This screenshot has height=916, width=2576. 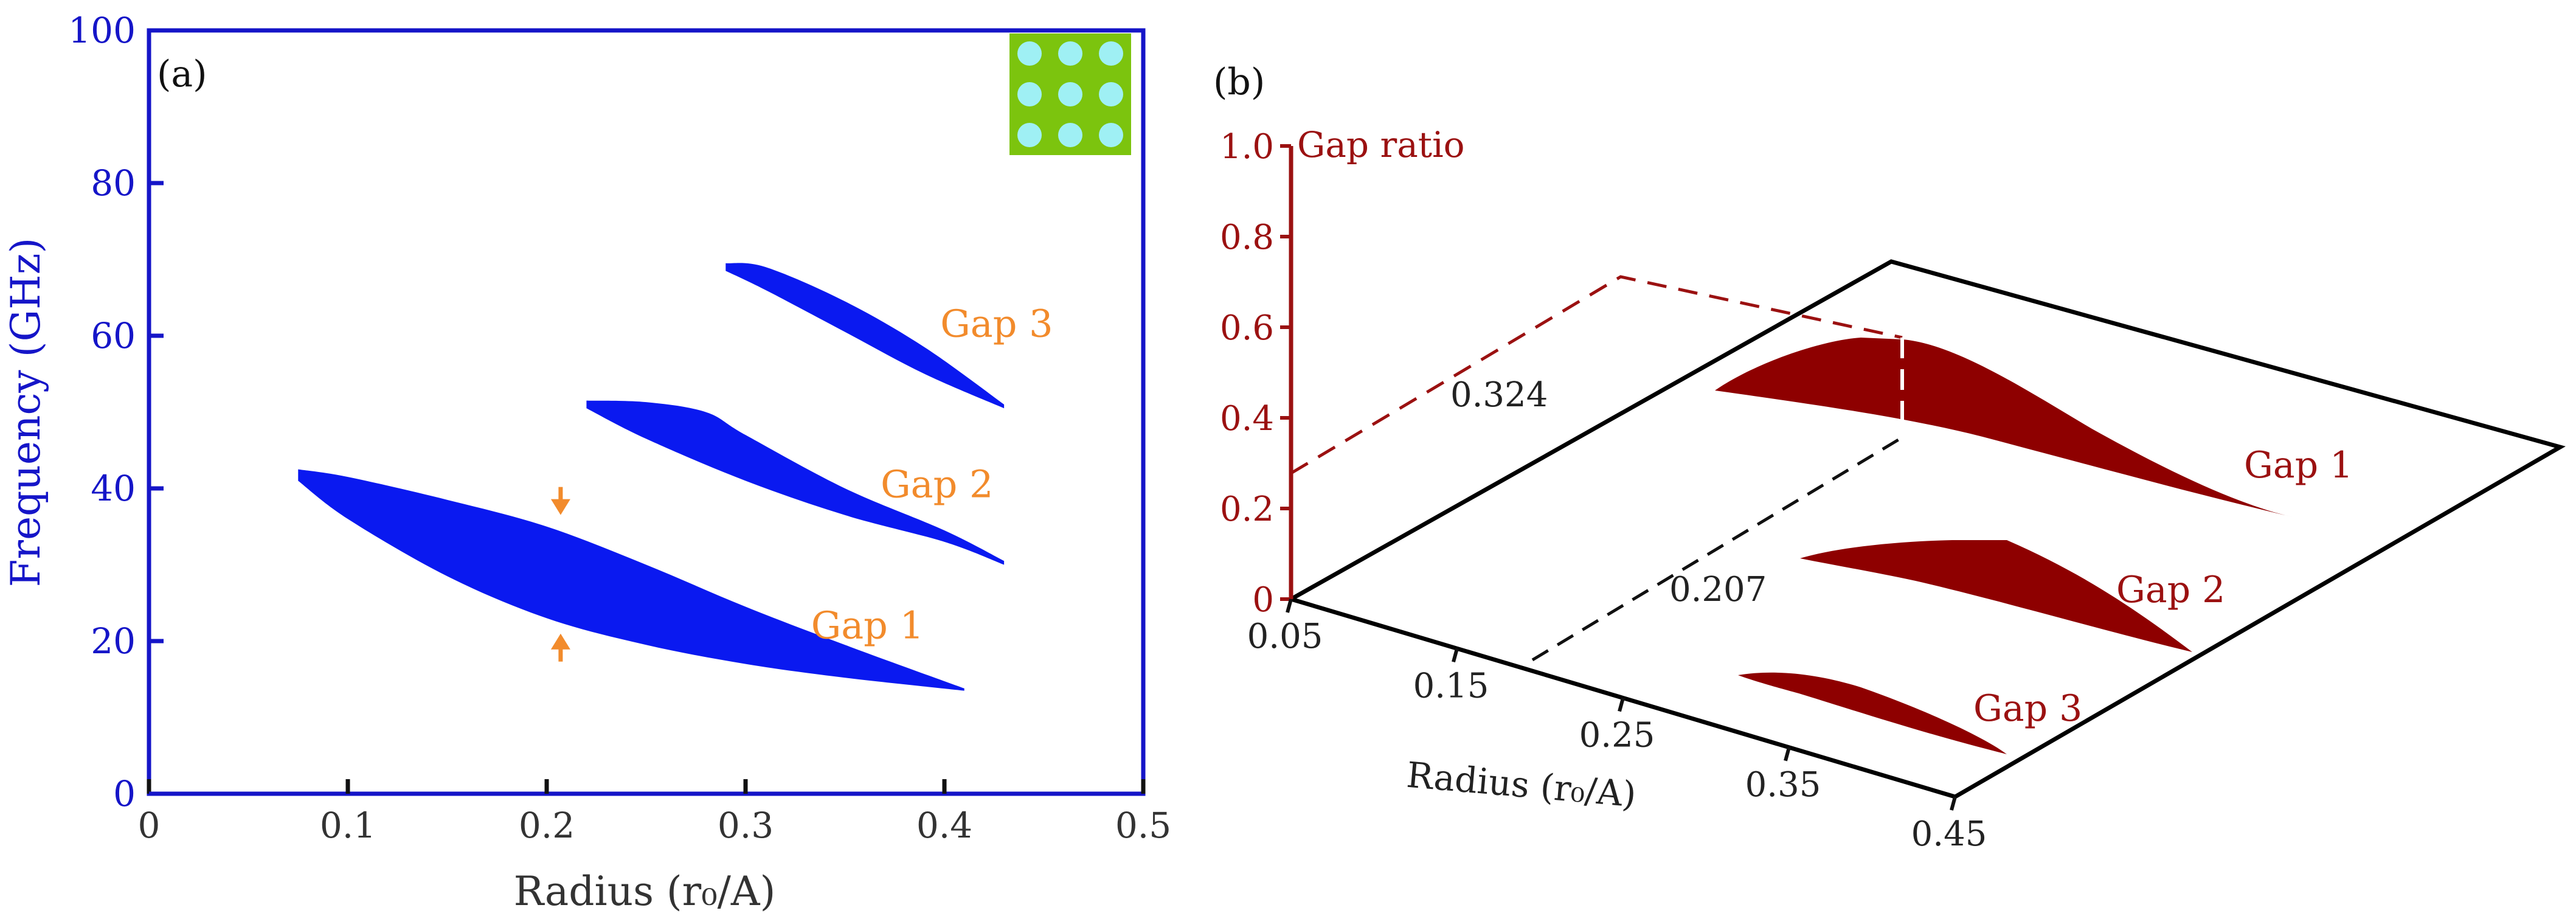 I want to click on panel-label-b: (b), so click(x=1239, y=82).